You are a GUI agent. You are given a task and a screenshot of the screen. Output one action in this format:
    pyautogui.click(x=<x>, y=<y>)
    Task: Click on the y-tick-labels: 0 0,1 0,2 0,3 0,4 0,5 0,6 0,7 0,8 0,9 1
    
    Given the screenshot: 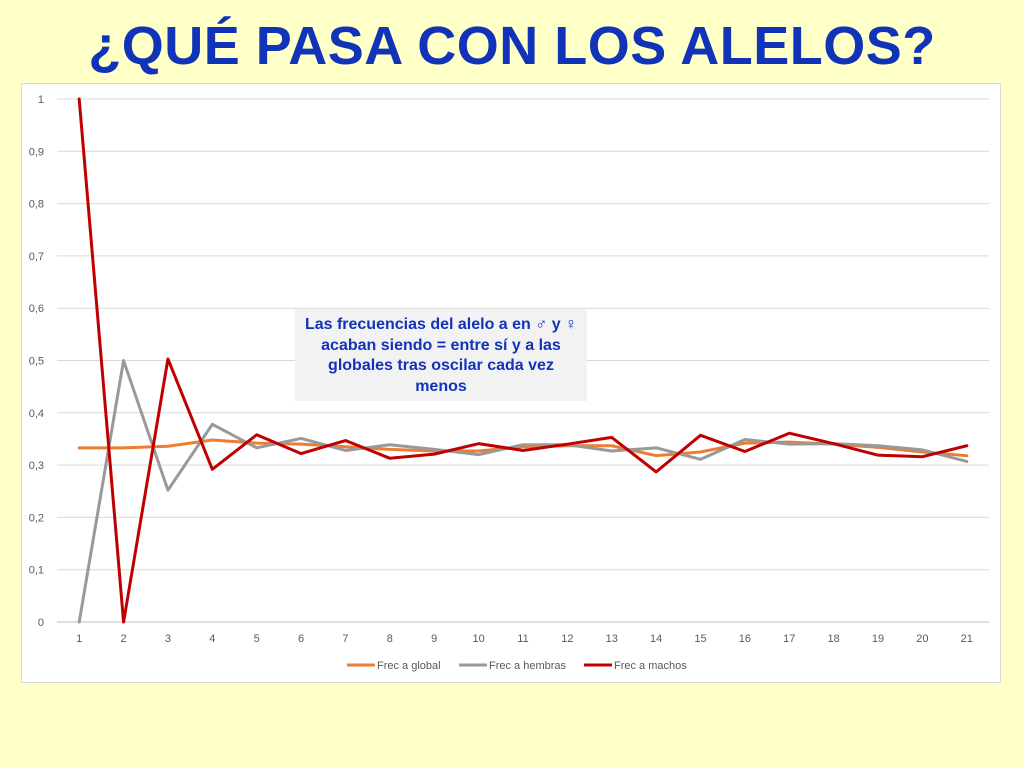 What is the action you would take?
    pyautogui.click(x=36, y=361)
    